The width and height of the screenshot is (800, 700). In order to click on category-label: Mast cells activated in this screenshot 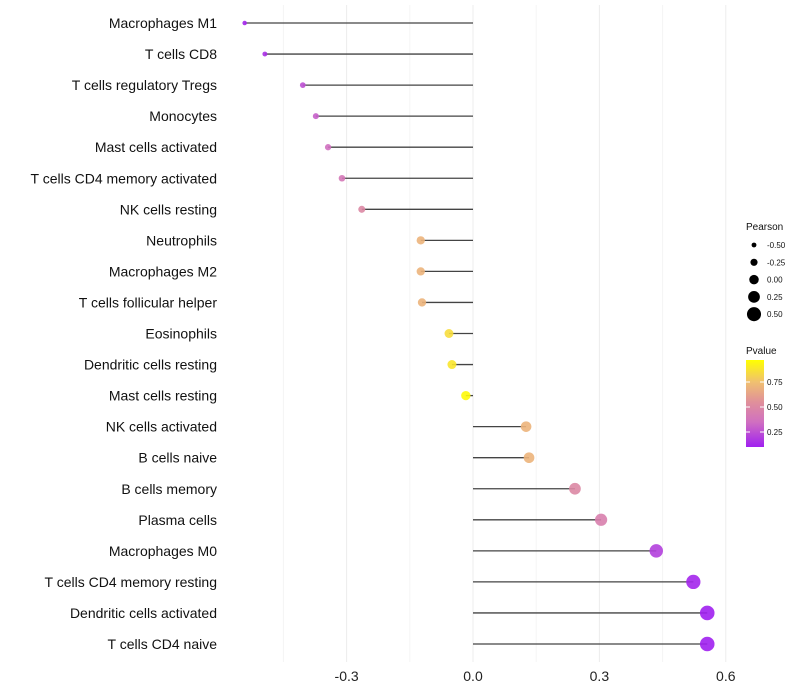, I will do `click(156, 147)`.